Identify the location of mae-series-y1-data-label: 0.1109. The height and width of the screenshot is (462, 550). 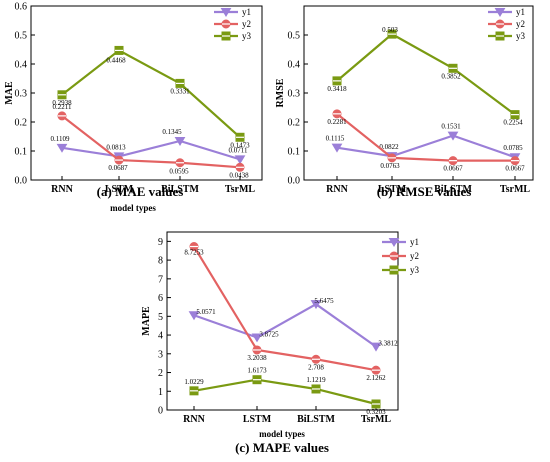
(60, 139).